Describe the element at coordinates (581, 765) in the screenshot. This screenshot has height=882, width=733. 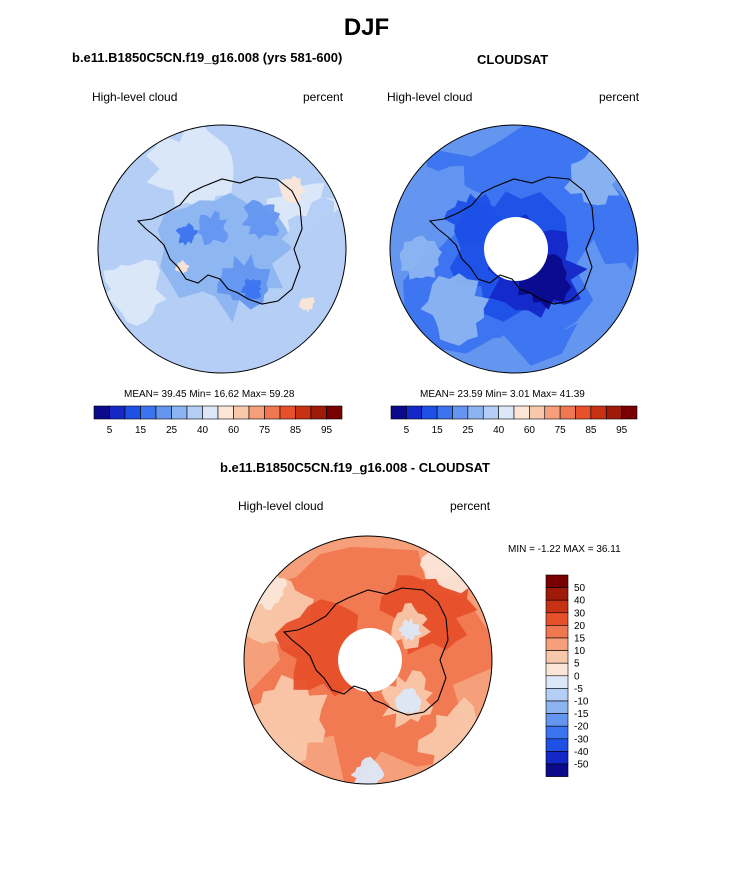
I see `panel3-colorbar-tick-label: -50` at that location.